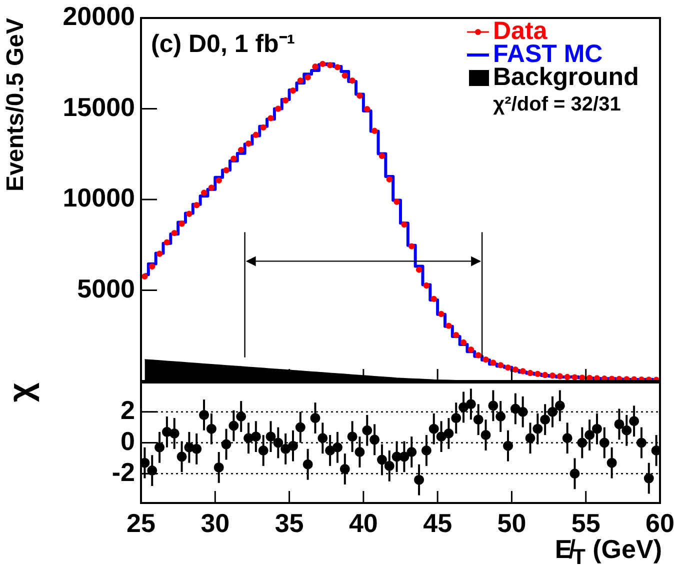 The height and width of the screenshot is (570, 674). What do you see at coordinates (16, 105) in the screenshot?
I see `y-axis-title: Events/0.5 GeV` at bounding box center [16, 105].